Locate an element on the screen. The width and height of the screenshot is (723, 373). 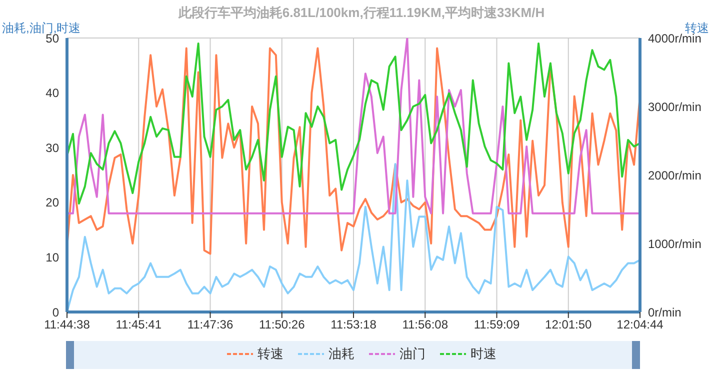
y-tick-label: 30 is located at coordinates (53, 147).